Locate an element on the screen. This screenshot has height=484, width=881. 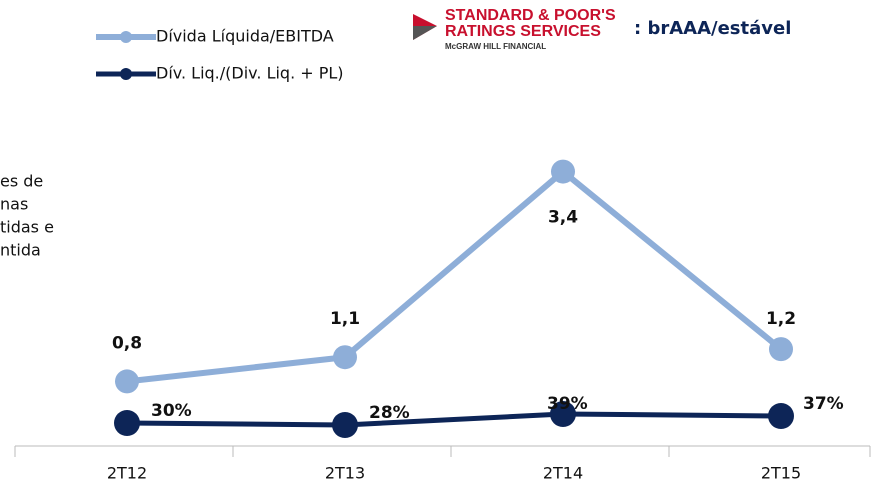
data-label: 37% is located at coordinates (823, 404).